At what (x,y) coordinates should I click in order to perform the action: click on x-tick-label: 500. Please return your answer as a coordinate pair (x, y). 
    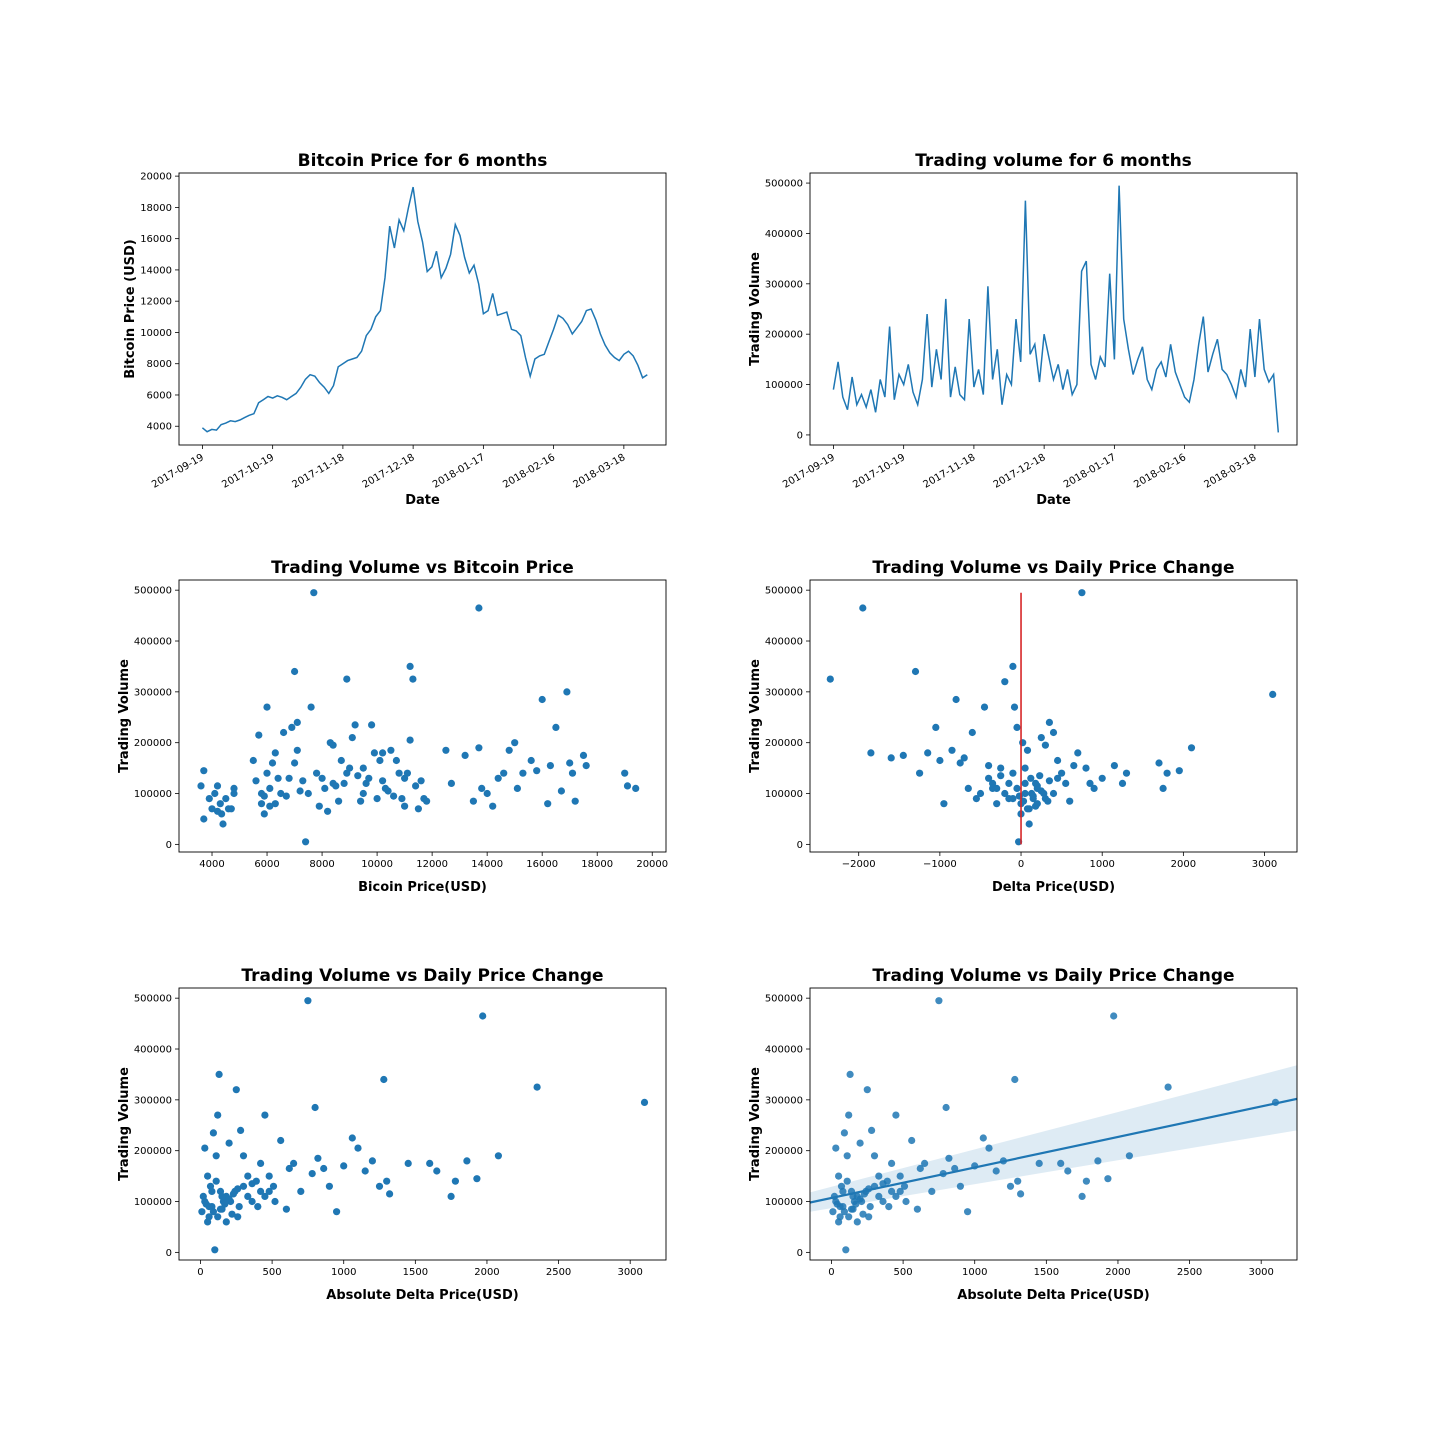
    Looking at the image, I should click on (903, 1272).